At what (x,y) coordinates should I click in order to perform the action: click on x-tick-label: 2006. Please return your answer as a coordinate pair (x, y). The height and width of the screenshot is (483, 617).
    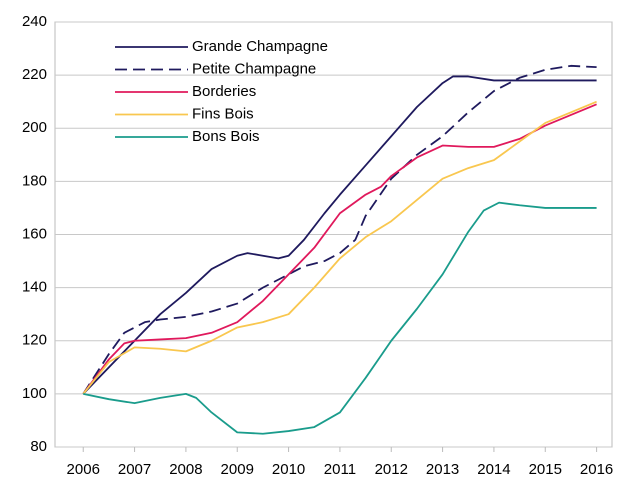
    Looking at the image, I should click on (83, 469).